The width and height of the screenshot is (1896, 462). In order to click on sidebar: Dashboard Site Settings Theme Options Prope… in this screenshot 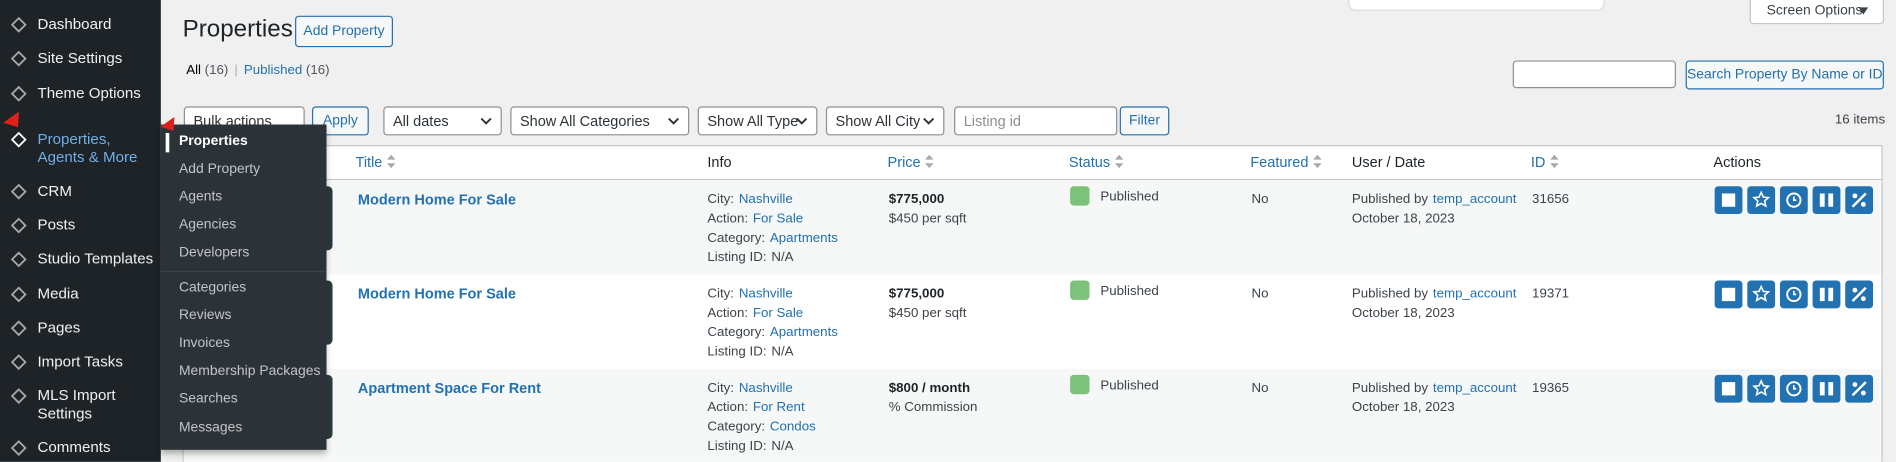, I will do `click(80, 231)`.